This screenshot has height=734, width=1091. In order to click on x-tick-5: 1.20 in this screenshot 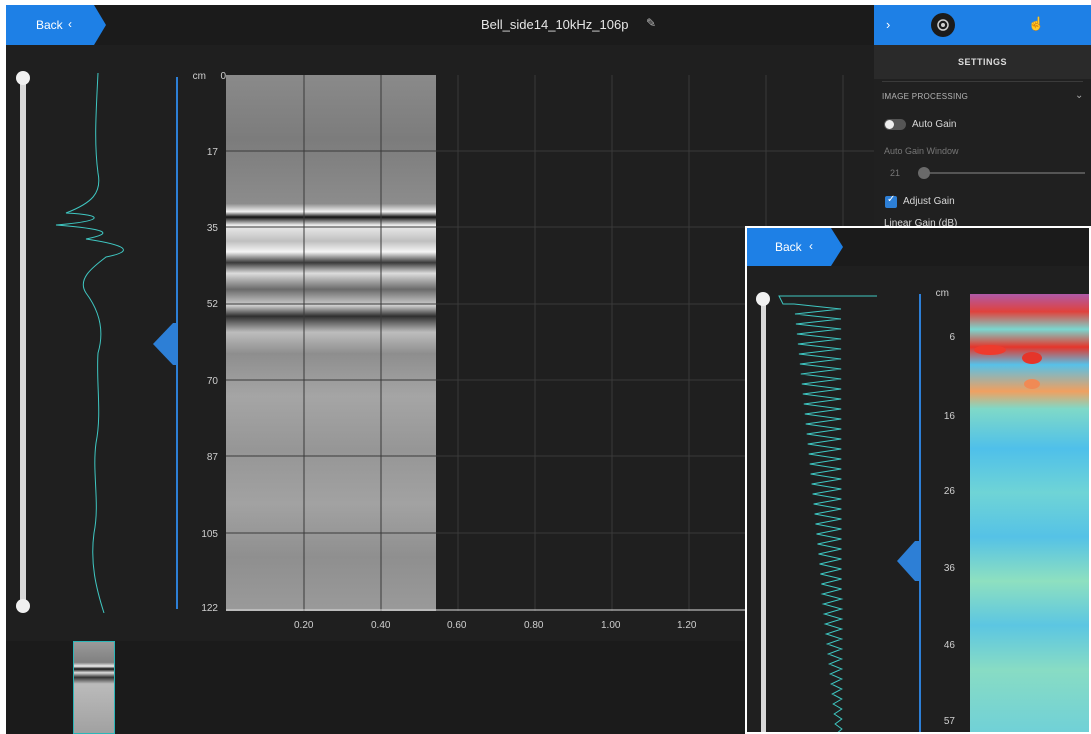, I will do `click(687, 625)`.